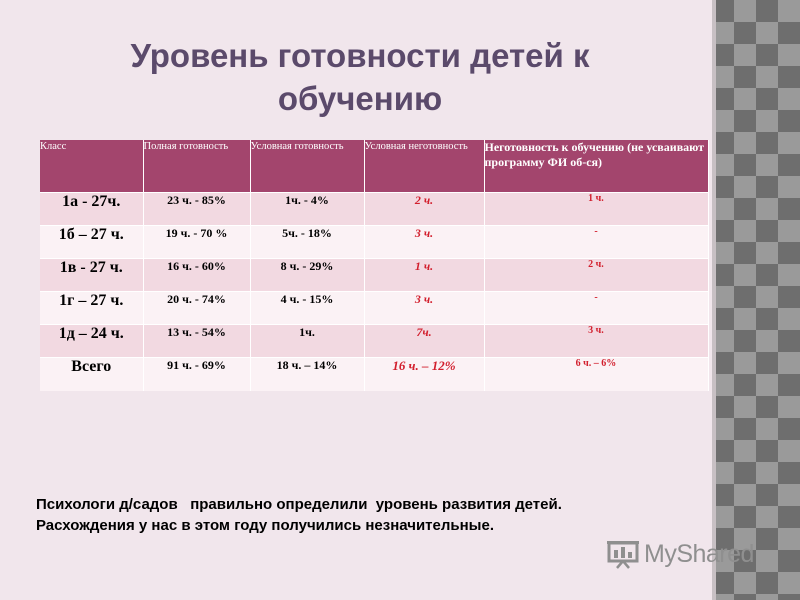  I want to click on cell-full: 13 ч. - 54%, so click(197, 340).